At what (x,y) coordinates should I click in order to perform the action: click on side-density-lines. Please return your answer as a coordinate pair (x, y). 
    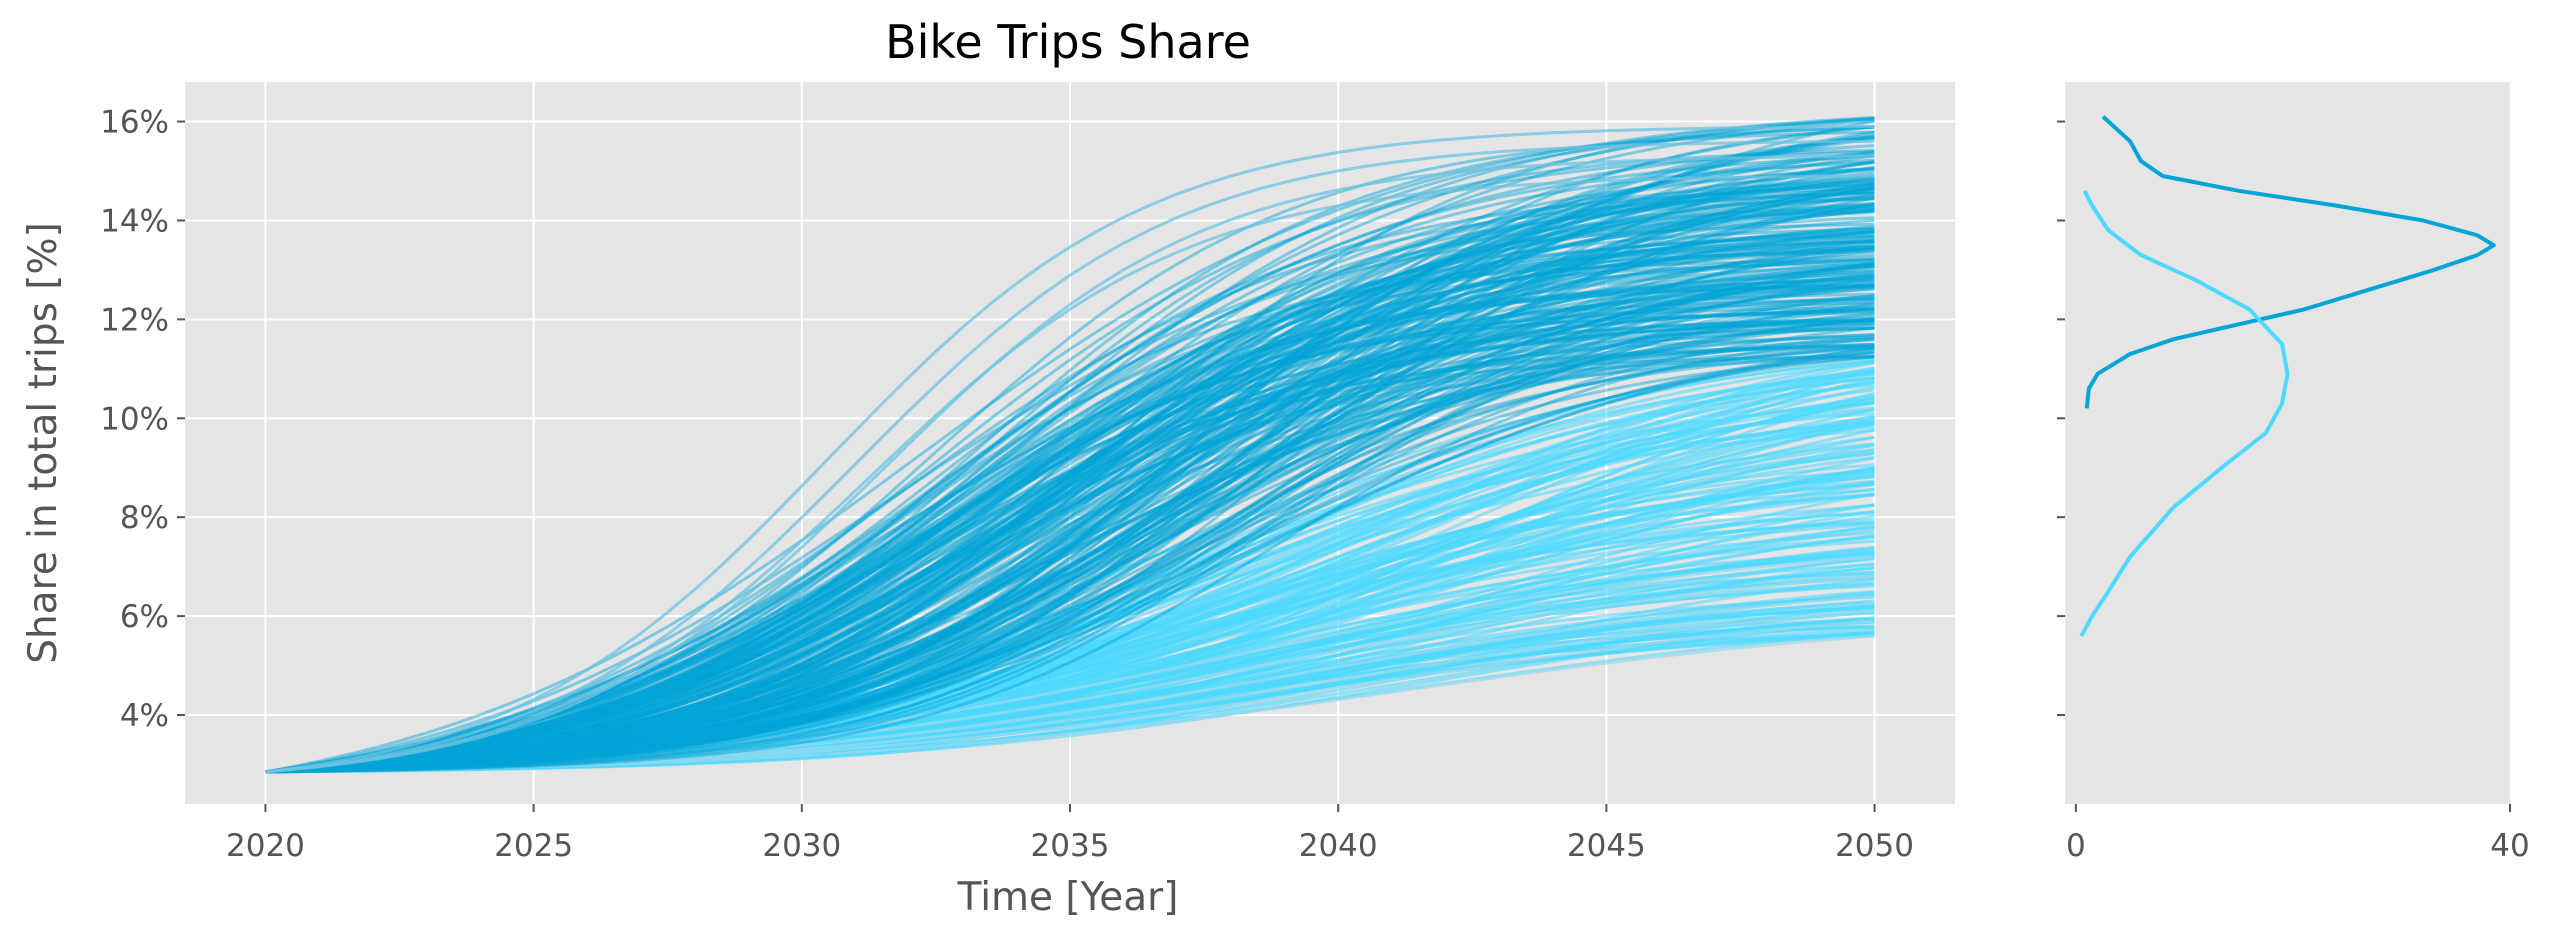
    Looking at the image, I should click on (2287, 376).